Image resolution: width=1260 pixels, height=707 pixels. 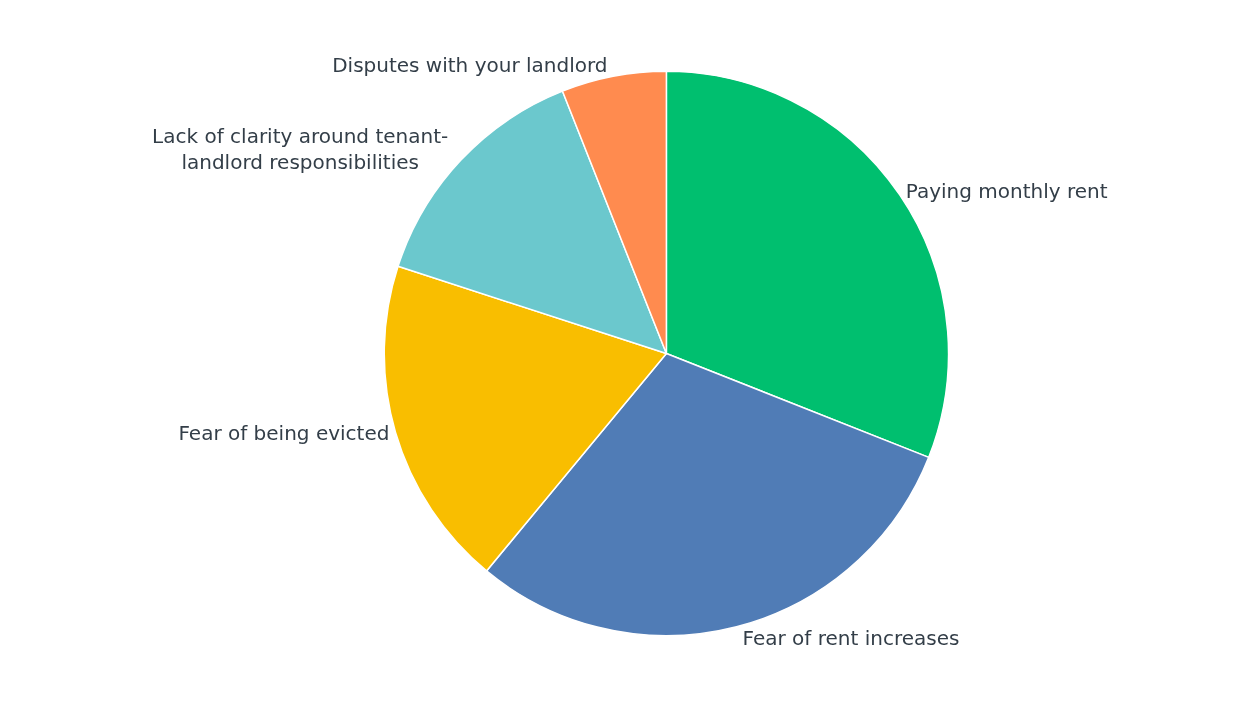 I want to click on slice-label: Disputes with your landlord, so click(x=470, y=64).